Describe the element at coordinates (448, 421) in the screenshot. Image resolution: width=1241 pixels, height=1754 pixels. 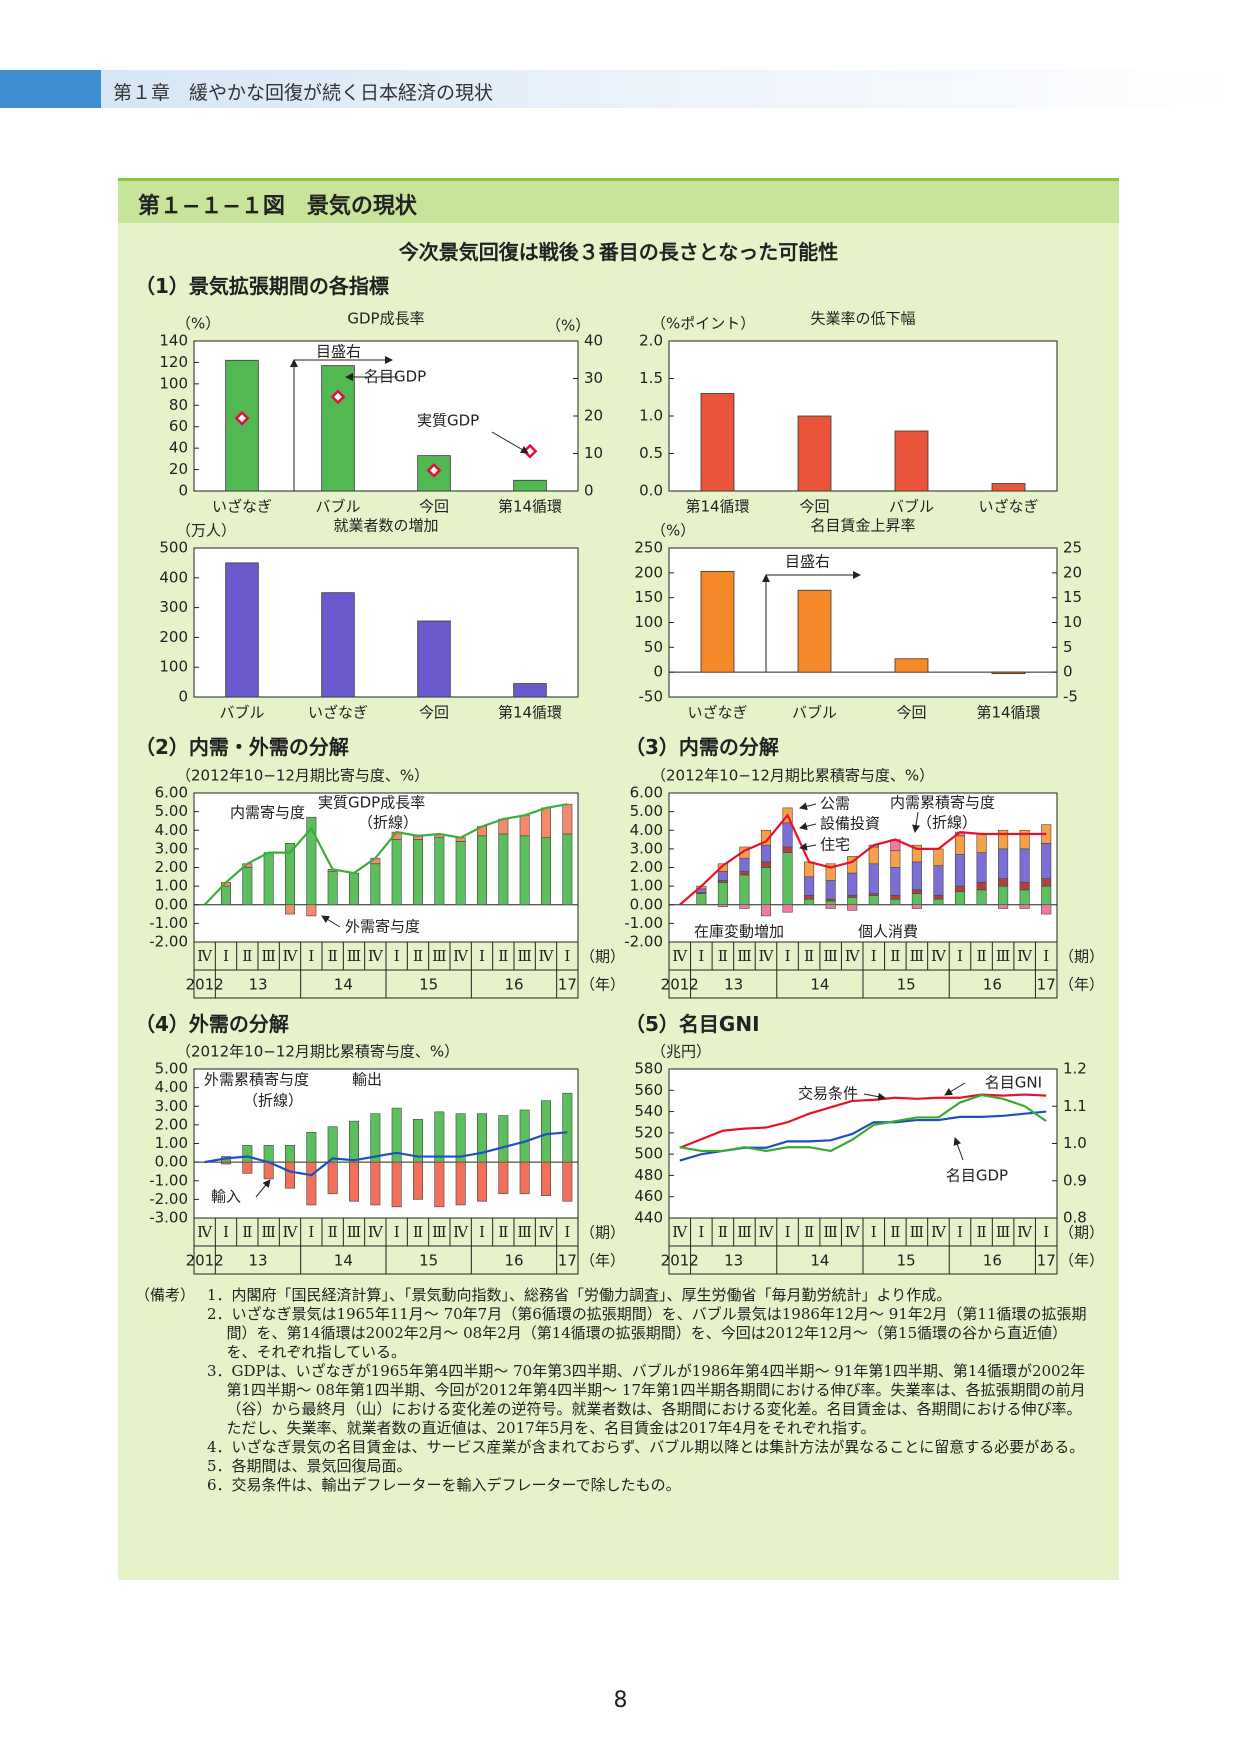
I see `series-label: 実質GDP` at that location.